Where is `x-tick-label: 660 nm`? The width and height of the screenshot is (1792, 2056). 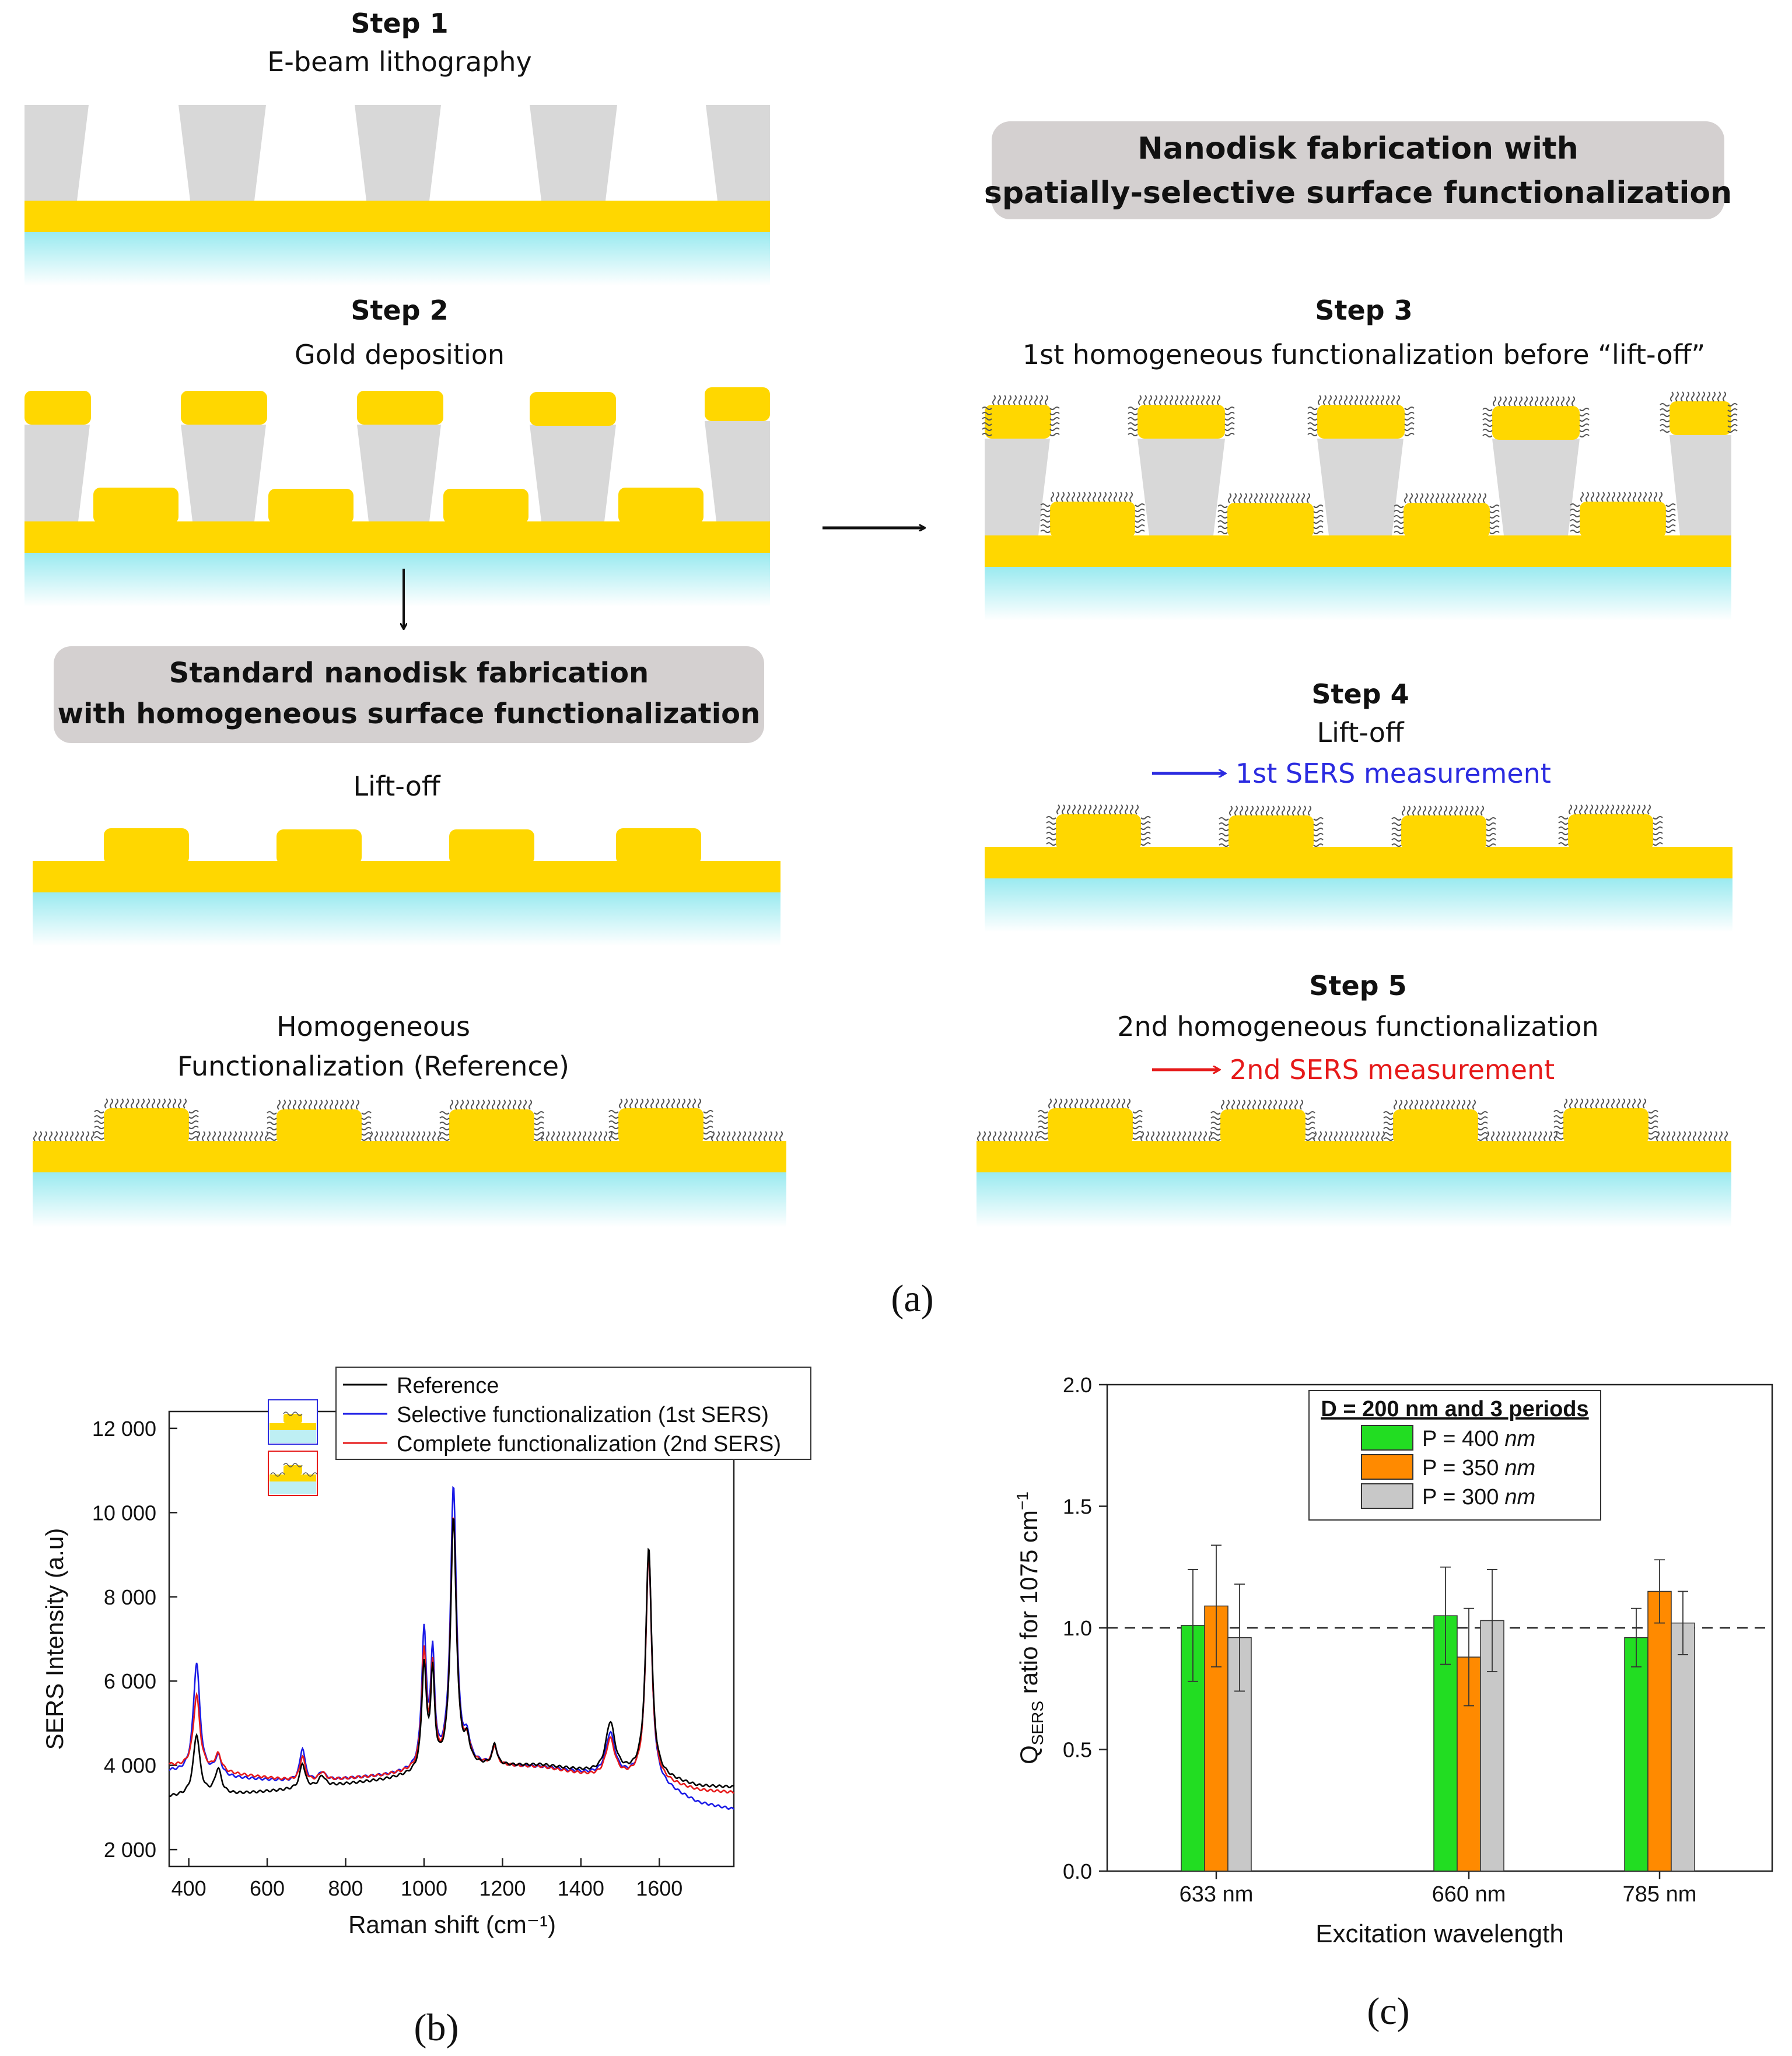 x-tick-label: 660 nm is located at coordinates (1469, 1895).